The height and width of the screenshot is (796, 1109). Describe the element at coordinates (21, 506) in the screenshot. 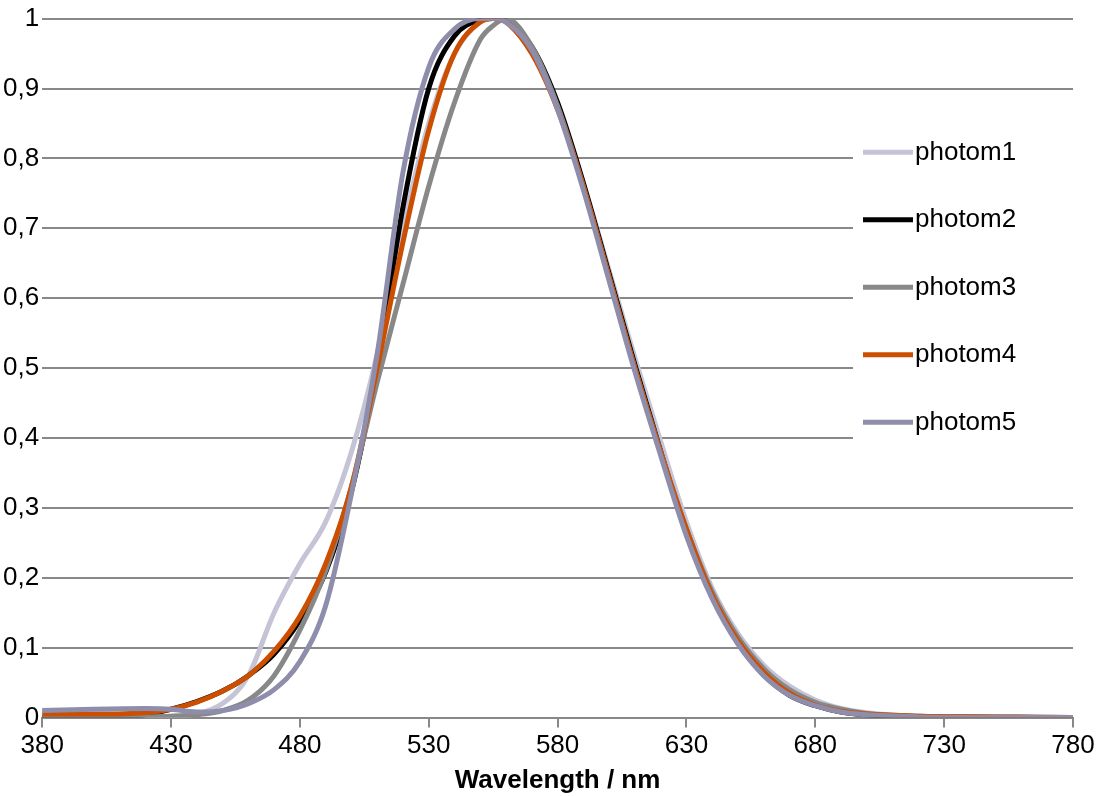

I see `y-tick-label: 0,3` at that location.